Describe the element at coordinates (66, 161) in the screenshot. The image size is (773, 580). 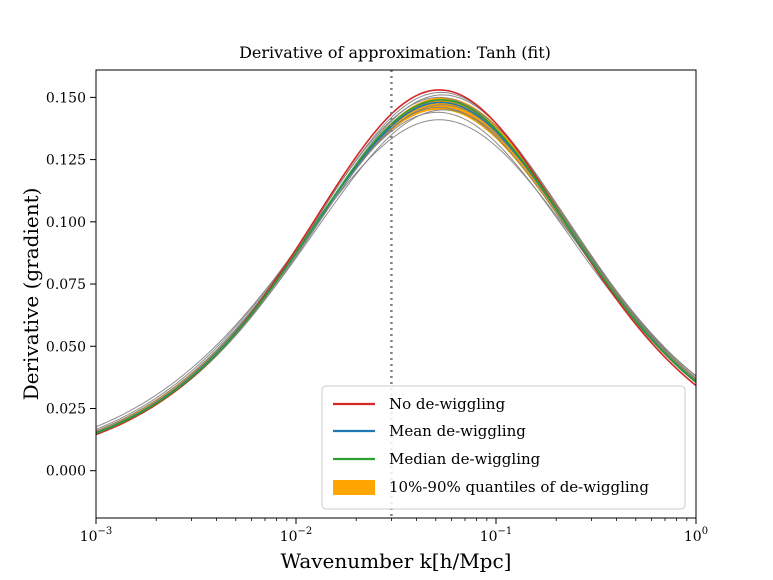
I see `y-tick-label-5: 0.125` at that location.